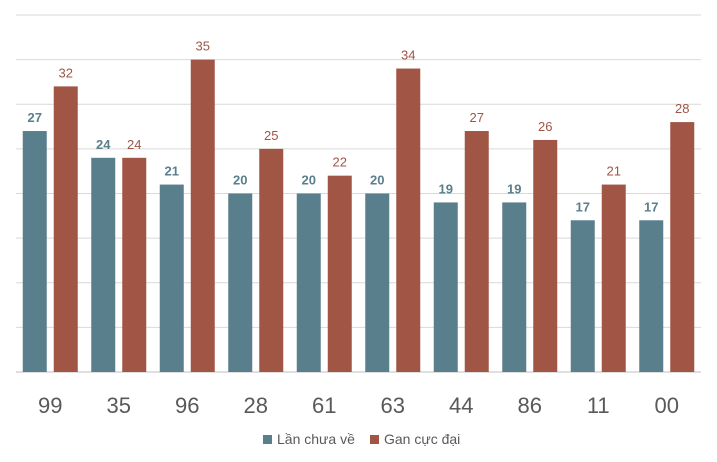 The width and height of the screenshot is (717, 462). Describe the element at coordinates (271, 135) in the screenshot. I see `data-label: 25` at that location.